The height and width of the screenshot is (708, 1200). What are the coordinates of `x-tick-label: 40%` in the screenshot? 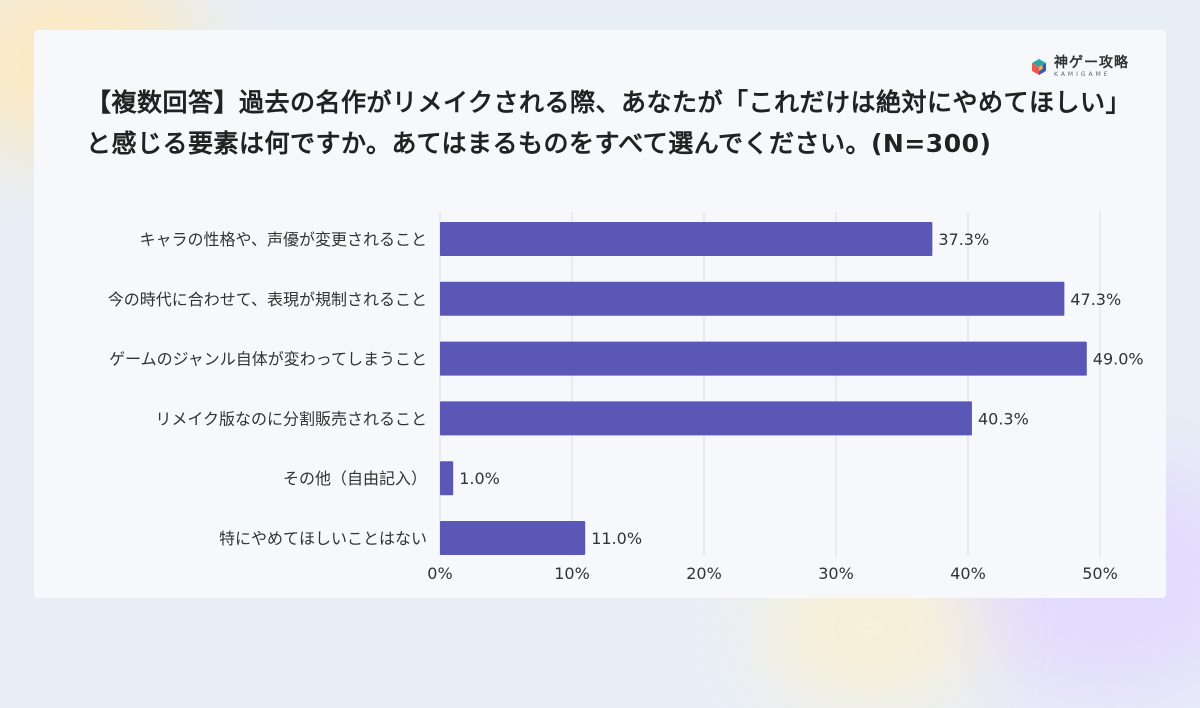 It's located at (968, 573).